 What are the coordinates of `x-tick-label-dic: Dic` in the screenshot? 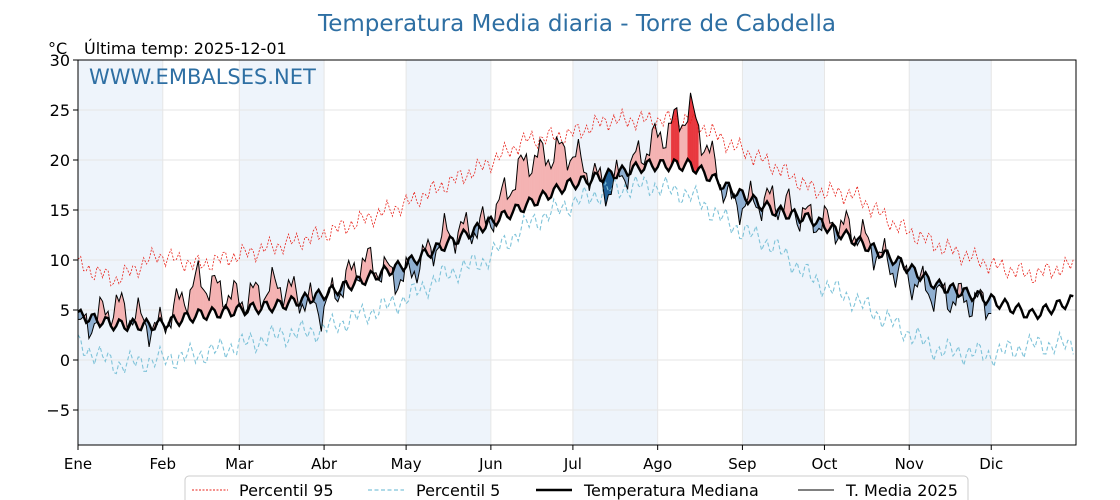 It's located at (991, 464).